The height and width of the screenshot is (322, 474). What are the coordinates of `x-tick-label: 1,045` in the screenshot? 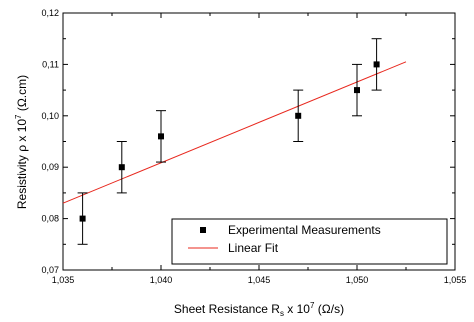 It's located at (259, 280).